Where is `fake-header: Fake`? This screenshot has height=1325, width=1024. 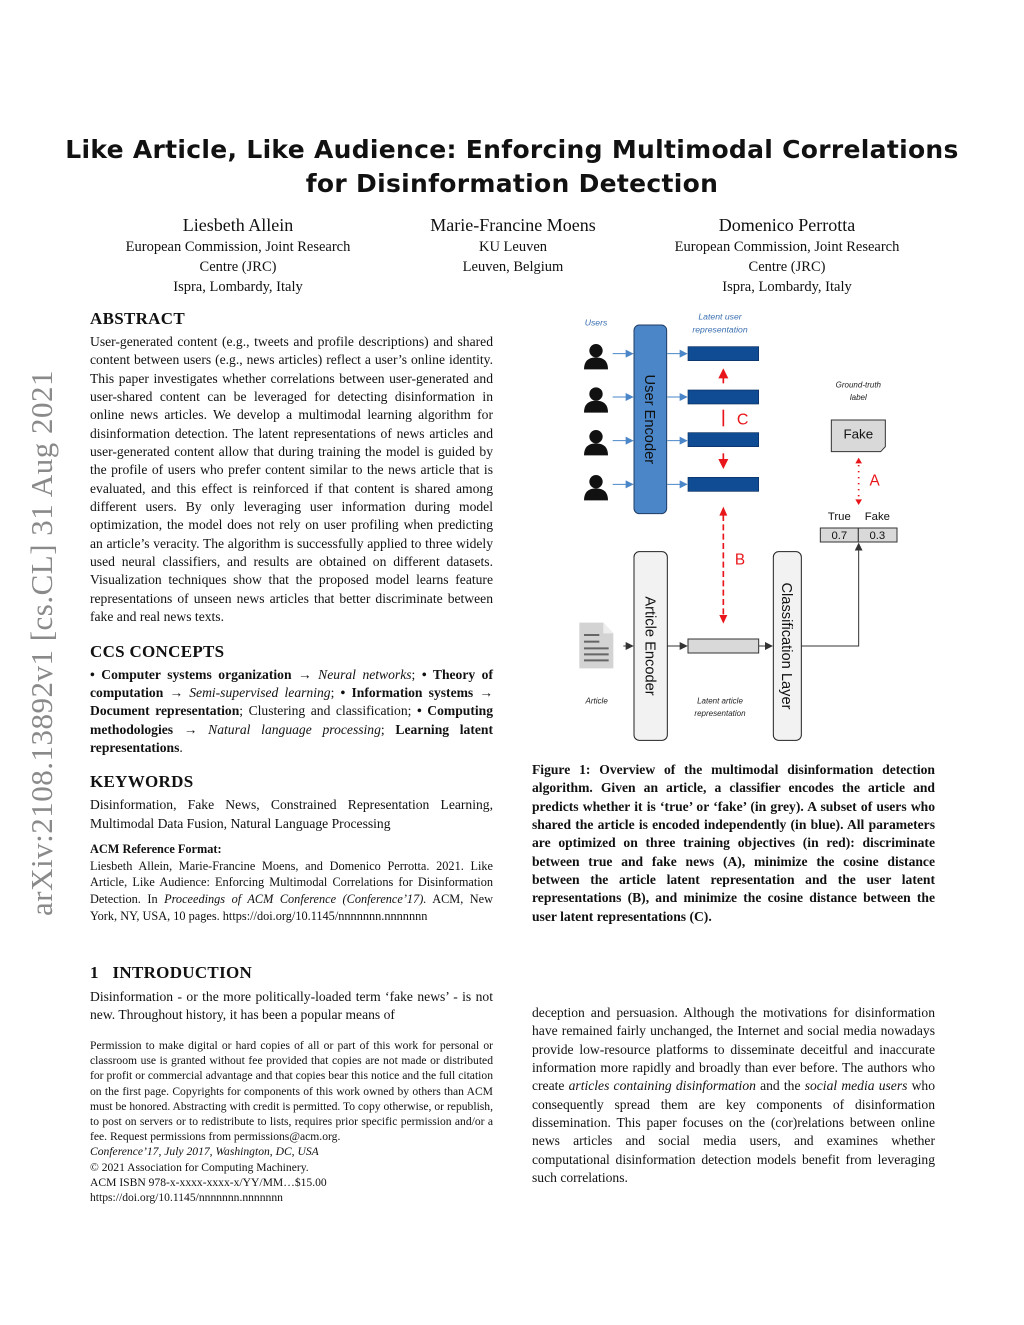
fake-header: Fake is located at coordinates (877, 517).